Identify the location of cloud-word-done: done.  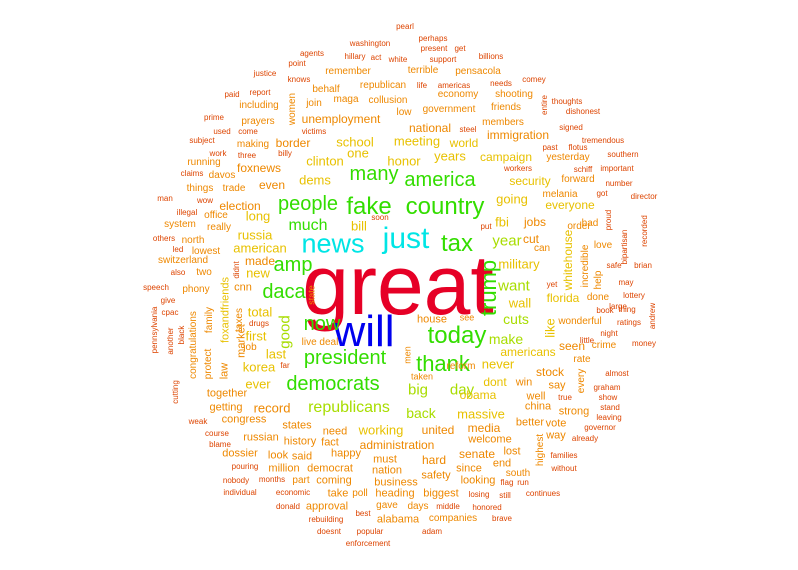
(598, 297).